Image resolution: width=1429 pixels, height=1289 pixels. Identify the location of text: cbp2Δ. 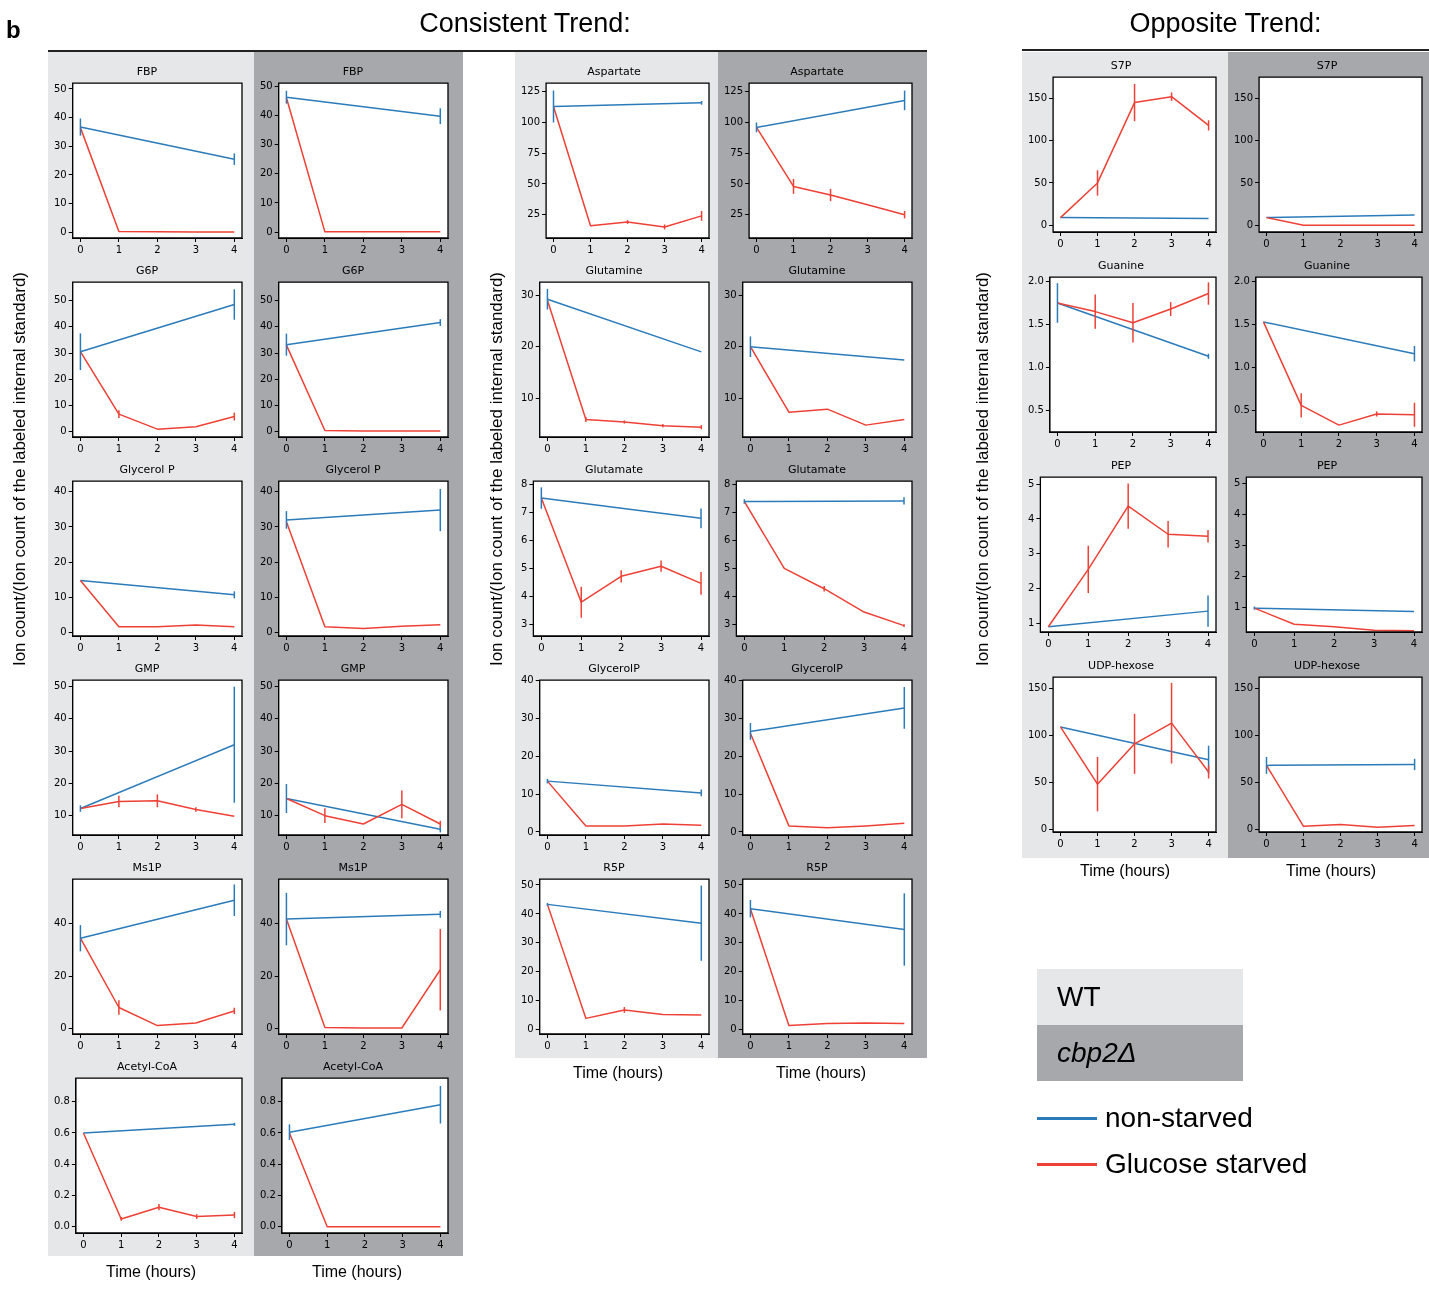
(1140, 1053).